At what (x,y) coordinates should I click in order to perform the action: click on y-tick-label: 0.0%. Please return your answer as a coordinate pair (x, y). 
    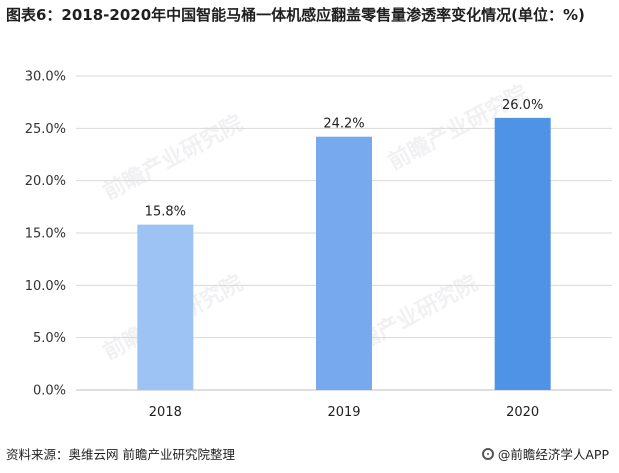
    Looking at the image, I should click on (49, 391).